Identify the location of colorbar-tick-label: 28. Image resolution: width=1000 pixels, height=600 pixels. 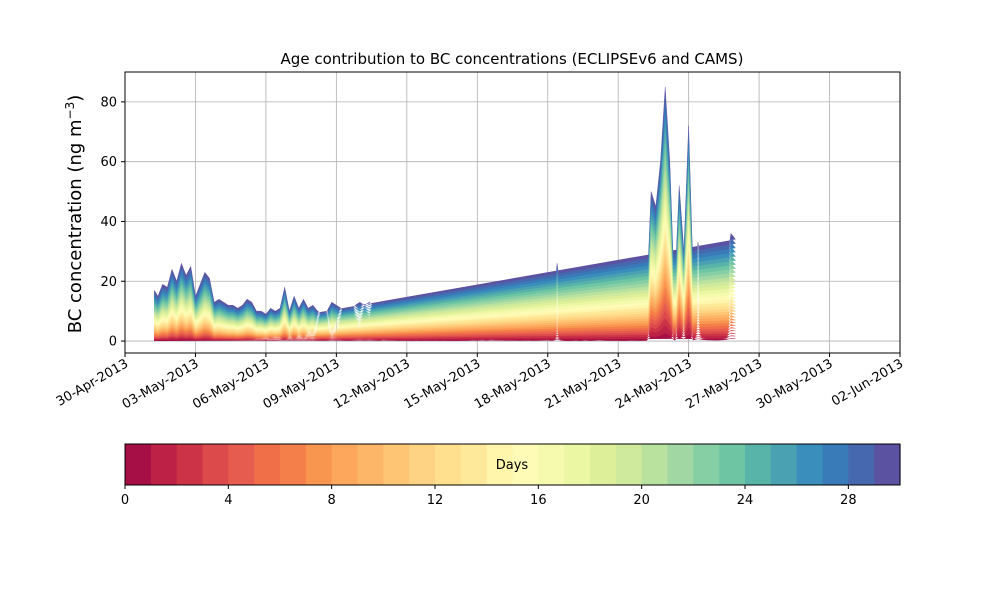
(848, 500).